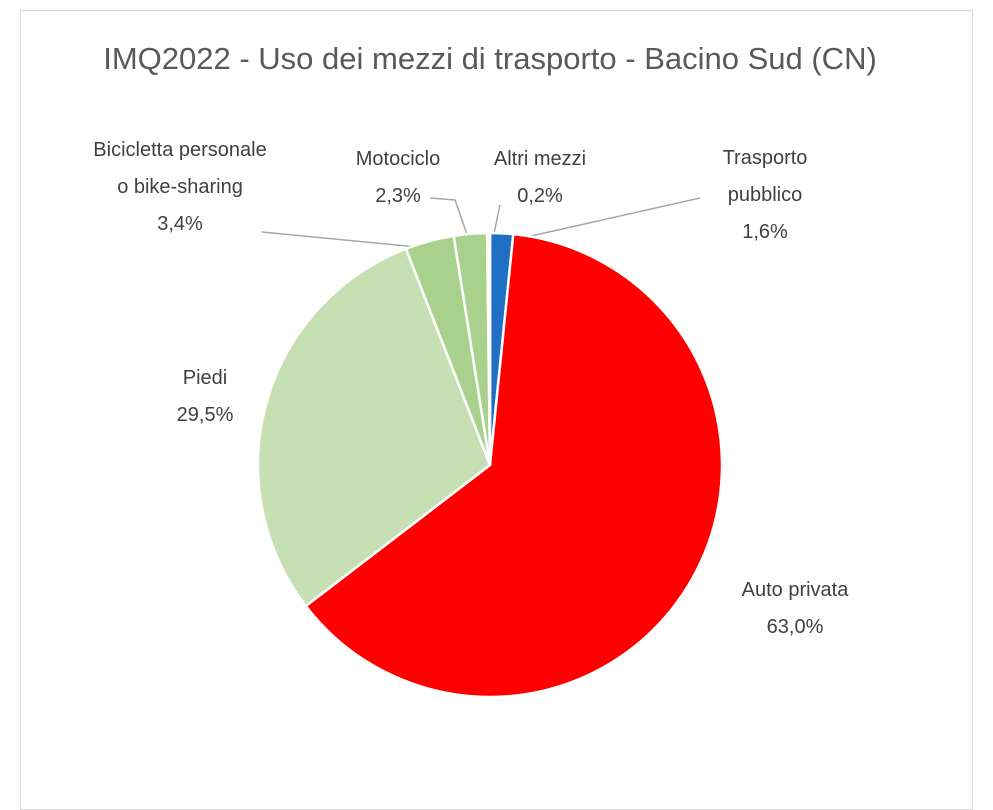  I want to click on category-label: Altri mezzi, so click(540, 159).